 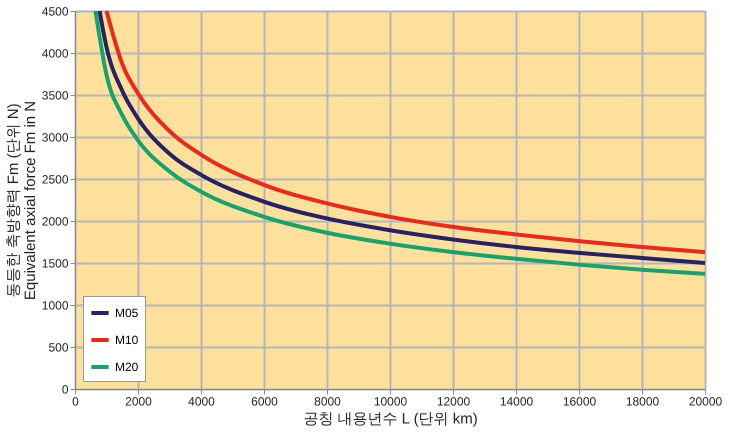 I want to click on y-tick-label: 3000, so click(x=55, y=137).